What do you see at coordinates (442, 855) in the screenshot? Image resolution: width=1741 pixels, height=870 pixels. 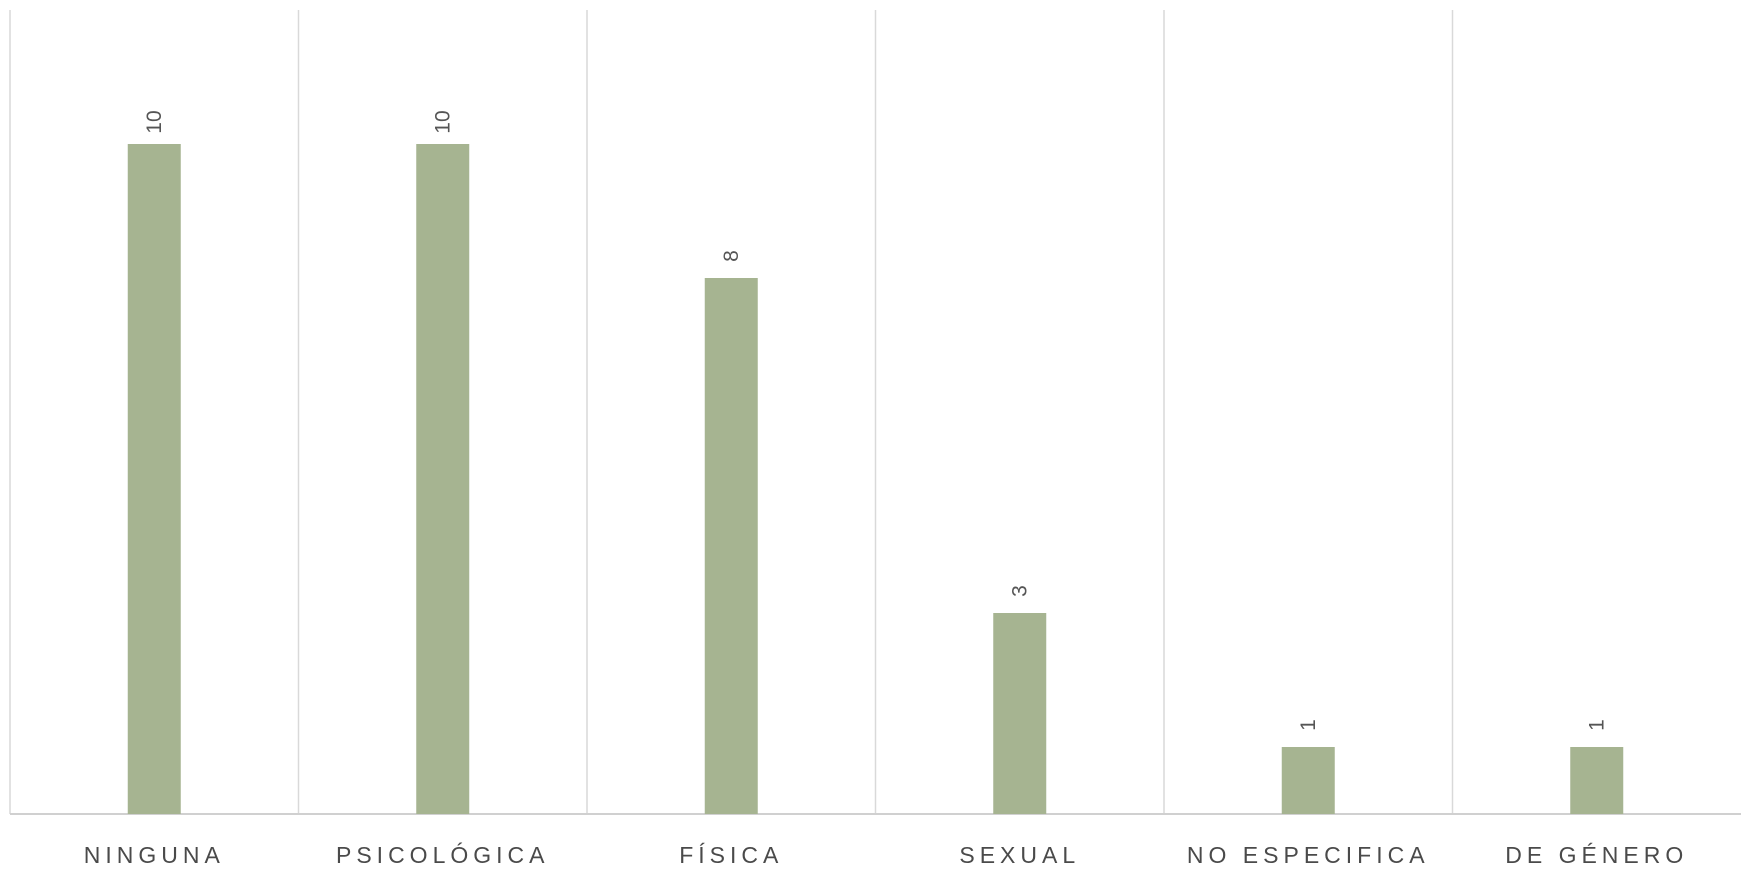 I see `category-label: PSICOLÓGICA` at bounding box center [442, 855].